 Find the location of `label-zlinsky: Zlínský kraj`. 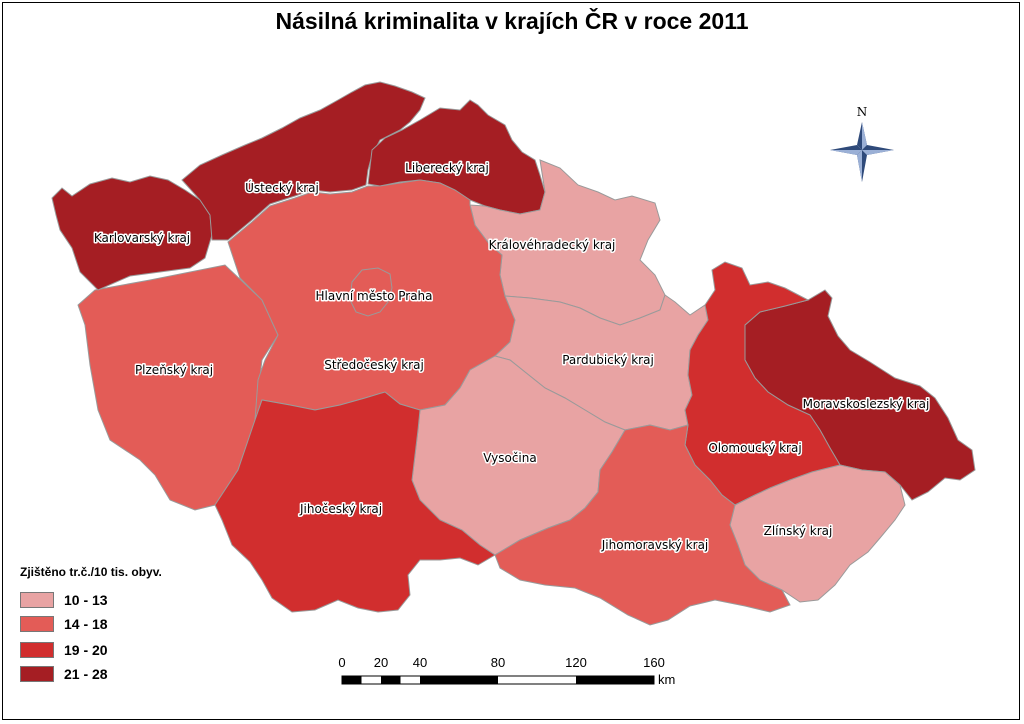

label-zlinsky: Zlínský kraj is located at coordinates (798, 531).